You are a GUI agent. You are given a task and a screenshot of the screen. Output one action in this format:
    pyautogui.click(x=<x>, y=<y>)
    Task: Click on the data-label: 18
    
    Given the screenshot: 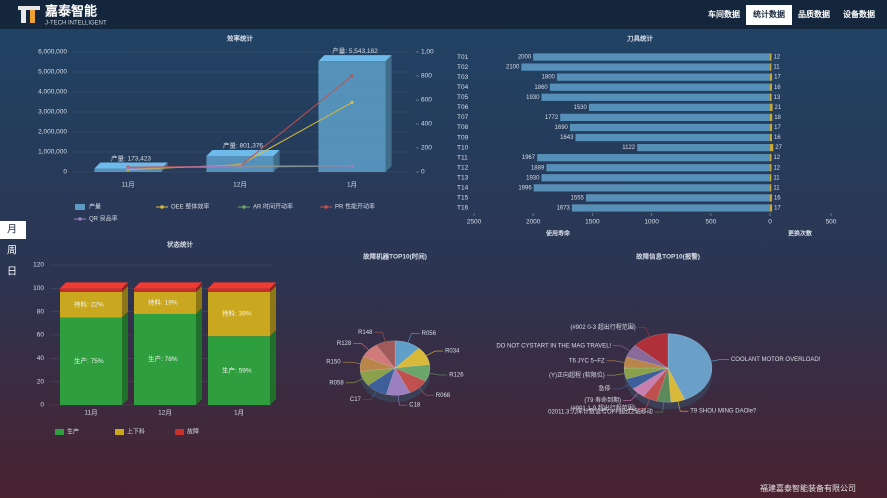 What is the action you would take?
    pyautogui.click(x=777, y=118)
    